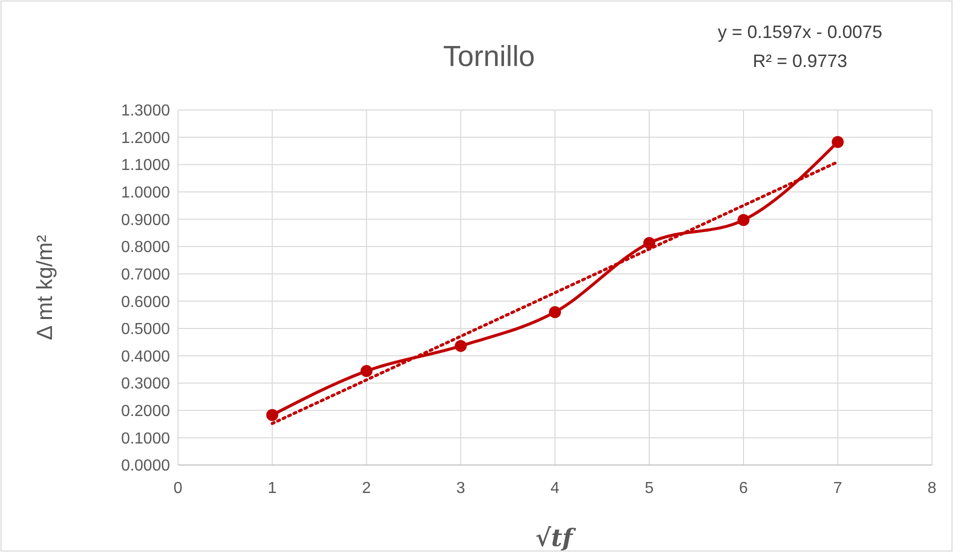 The width and height of the screenshot is (953, 552). I want to click on x-tick-label: 5, so click(649, 488).